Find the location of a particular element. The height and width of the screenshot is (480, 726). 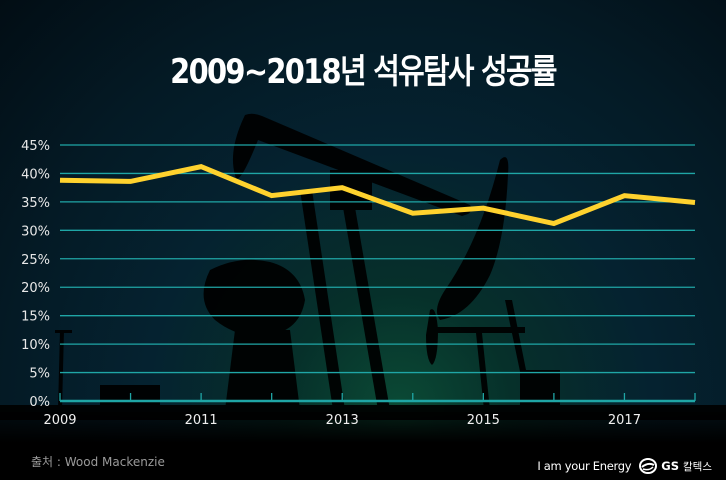

y-tick-label: 10% is located at coordinates (35, 345).